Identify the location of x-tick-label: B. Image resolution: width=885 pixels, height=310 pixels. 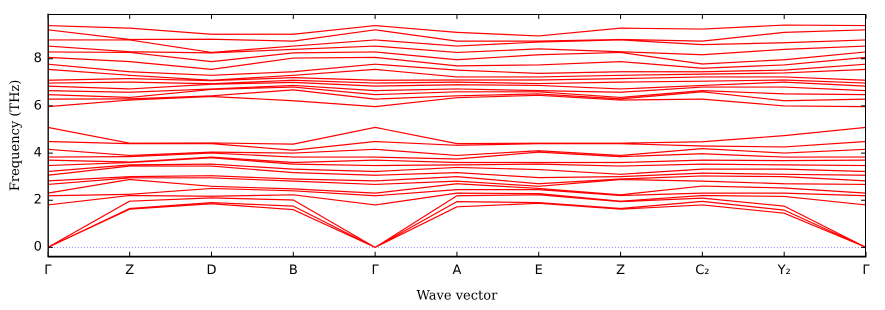
(293, 270).